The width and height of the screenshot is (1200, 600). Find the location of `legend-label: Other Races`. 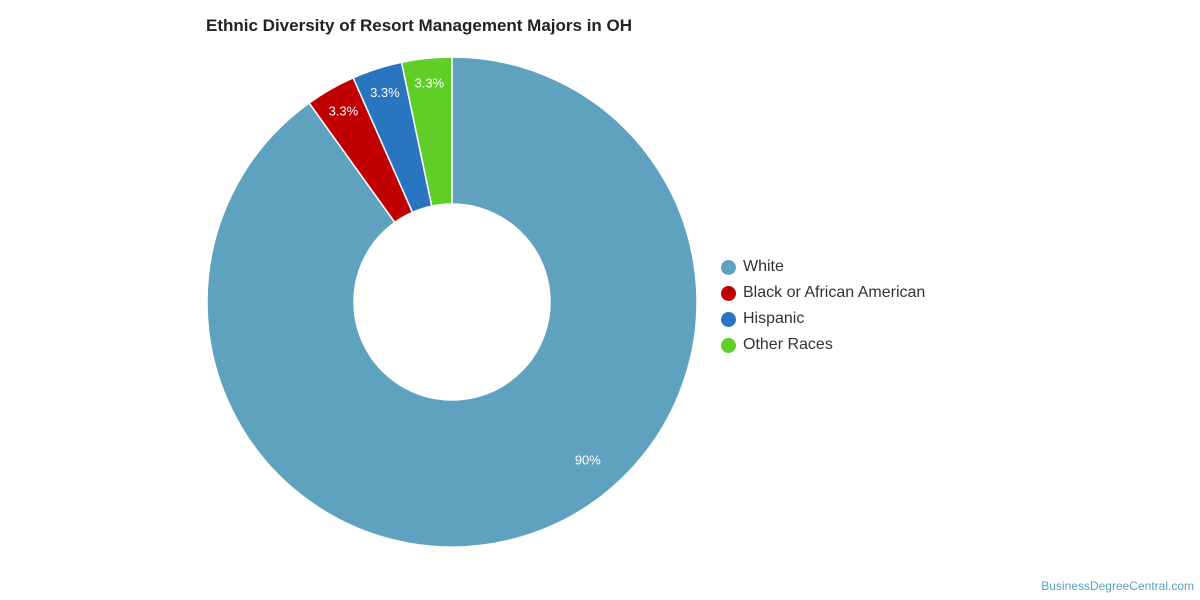

legend-label: Other Races is located at coordinates (788, 344).